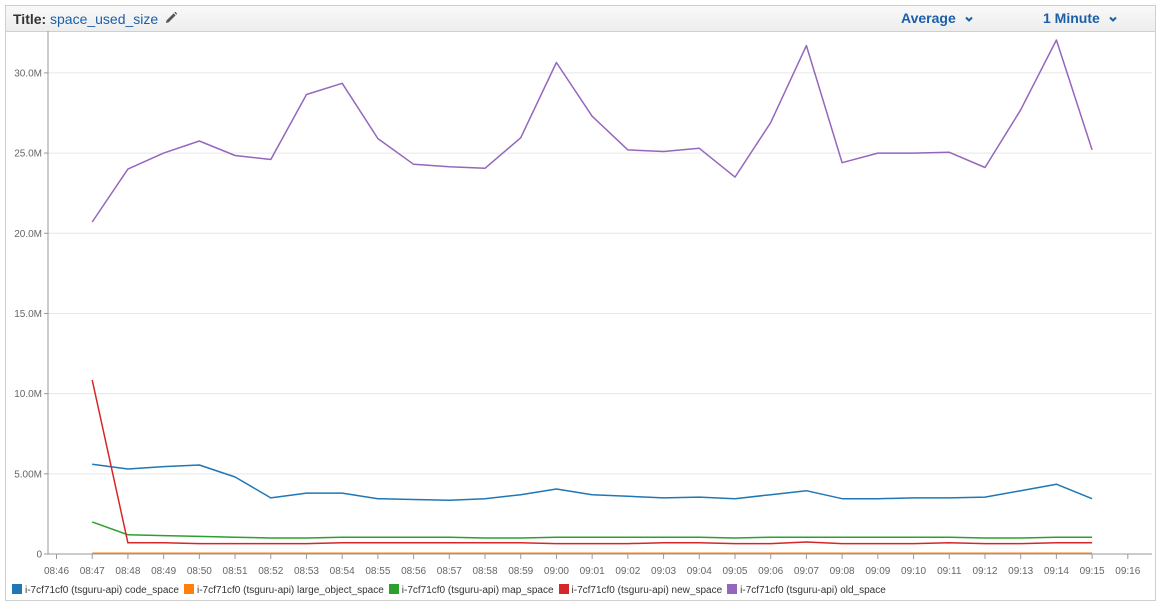 The image size is (1162, 605). Describe the element at coordinates (734, 571) in the screenshot. I see `x-tick-label: 09:05` at that location.